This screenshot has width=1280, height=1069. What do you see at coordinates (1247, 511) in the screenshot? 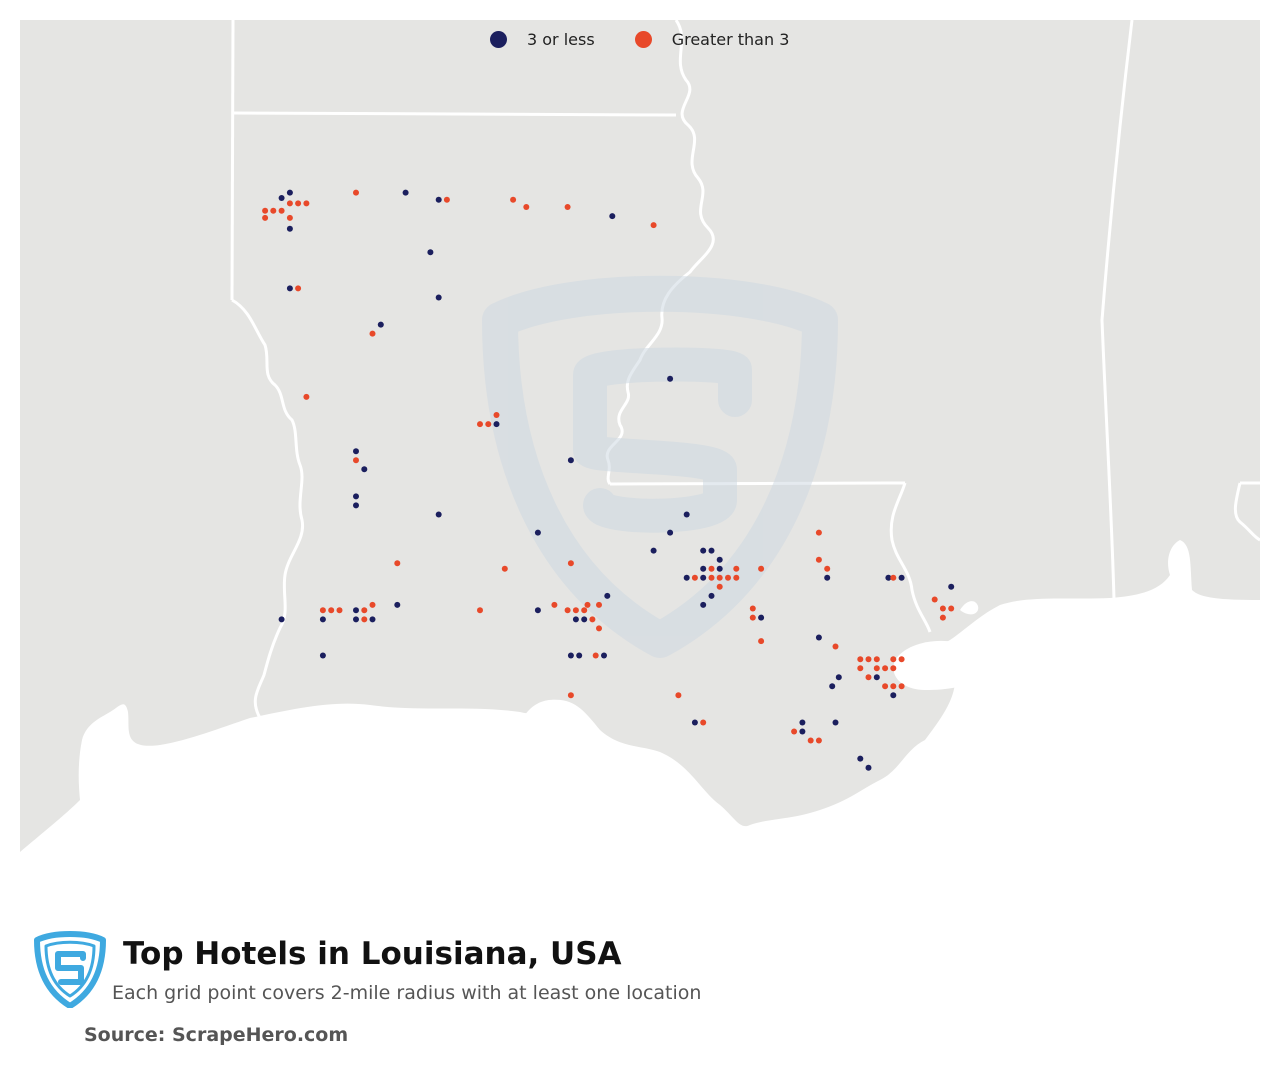
I see `alabama-florida-line` at bounding box center [1247, 511].